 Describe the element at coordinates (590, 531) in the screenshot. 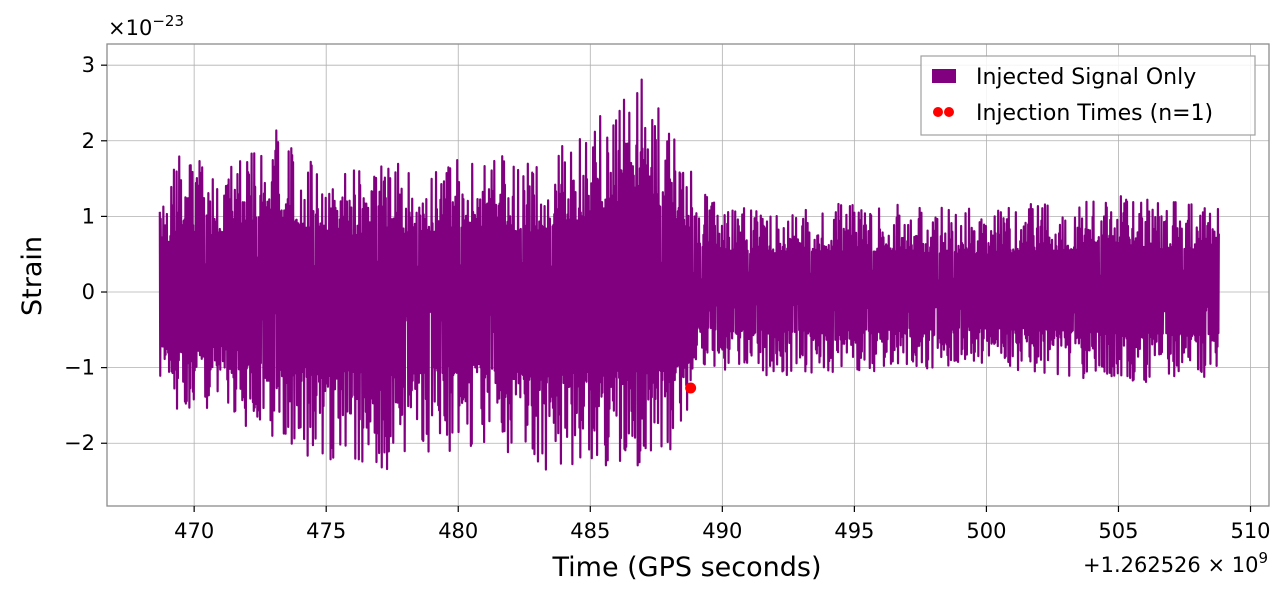

I see `x-tick-label: 485` at that location.